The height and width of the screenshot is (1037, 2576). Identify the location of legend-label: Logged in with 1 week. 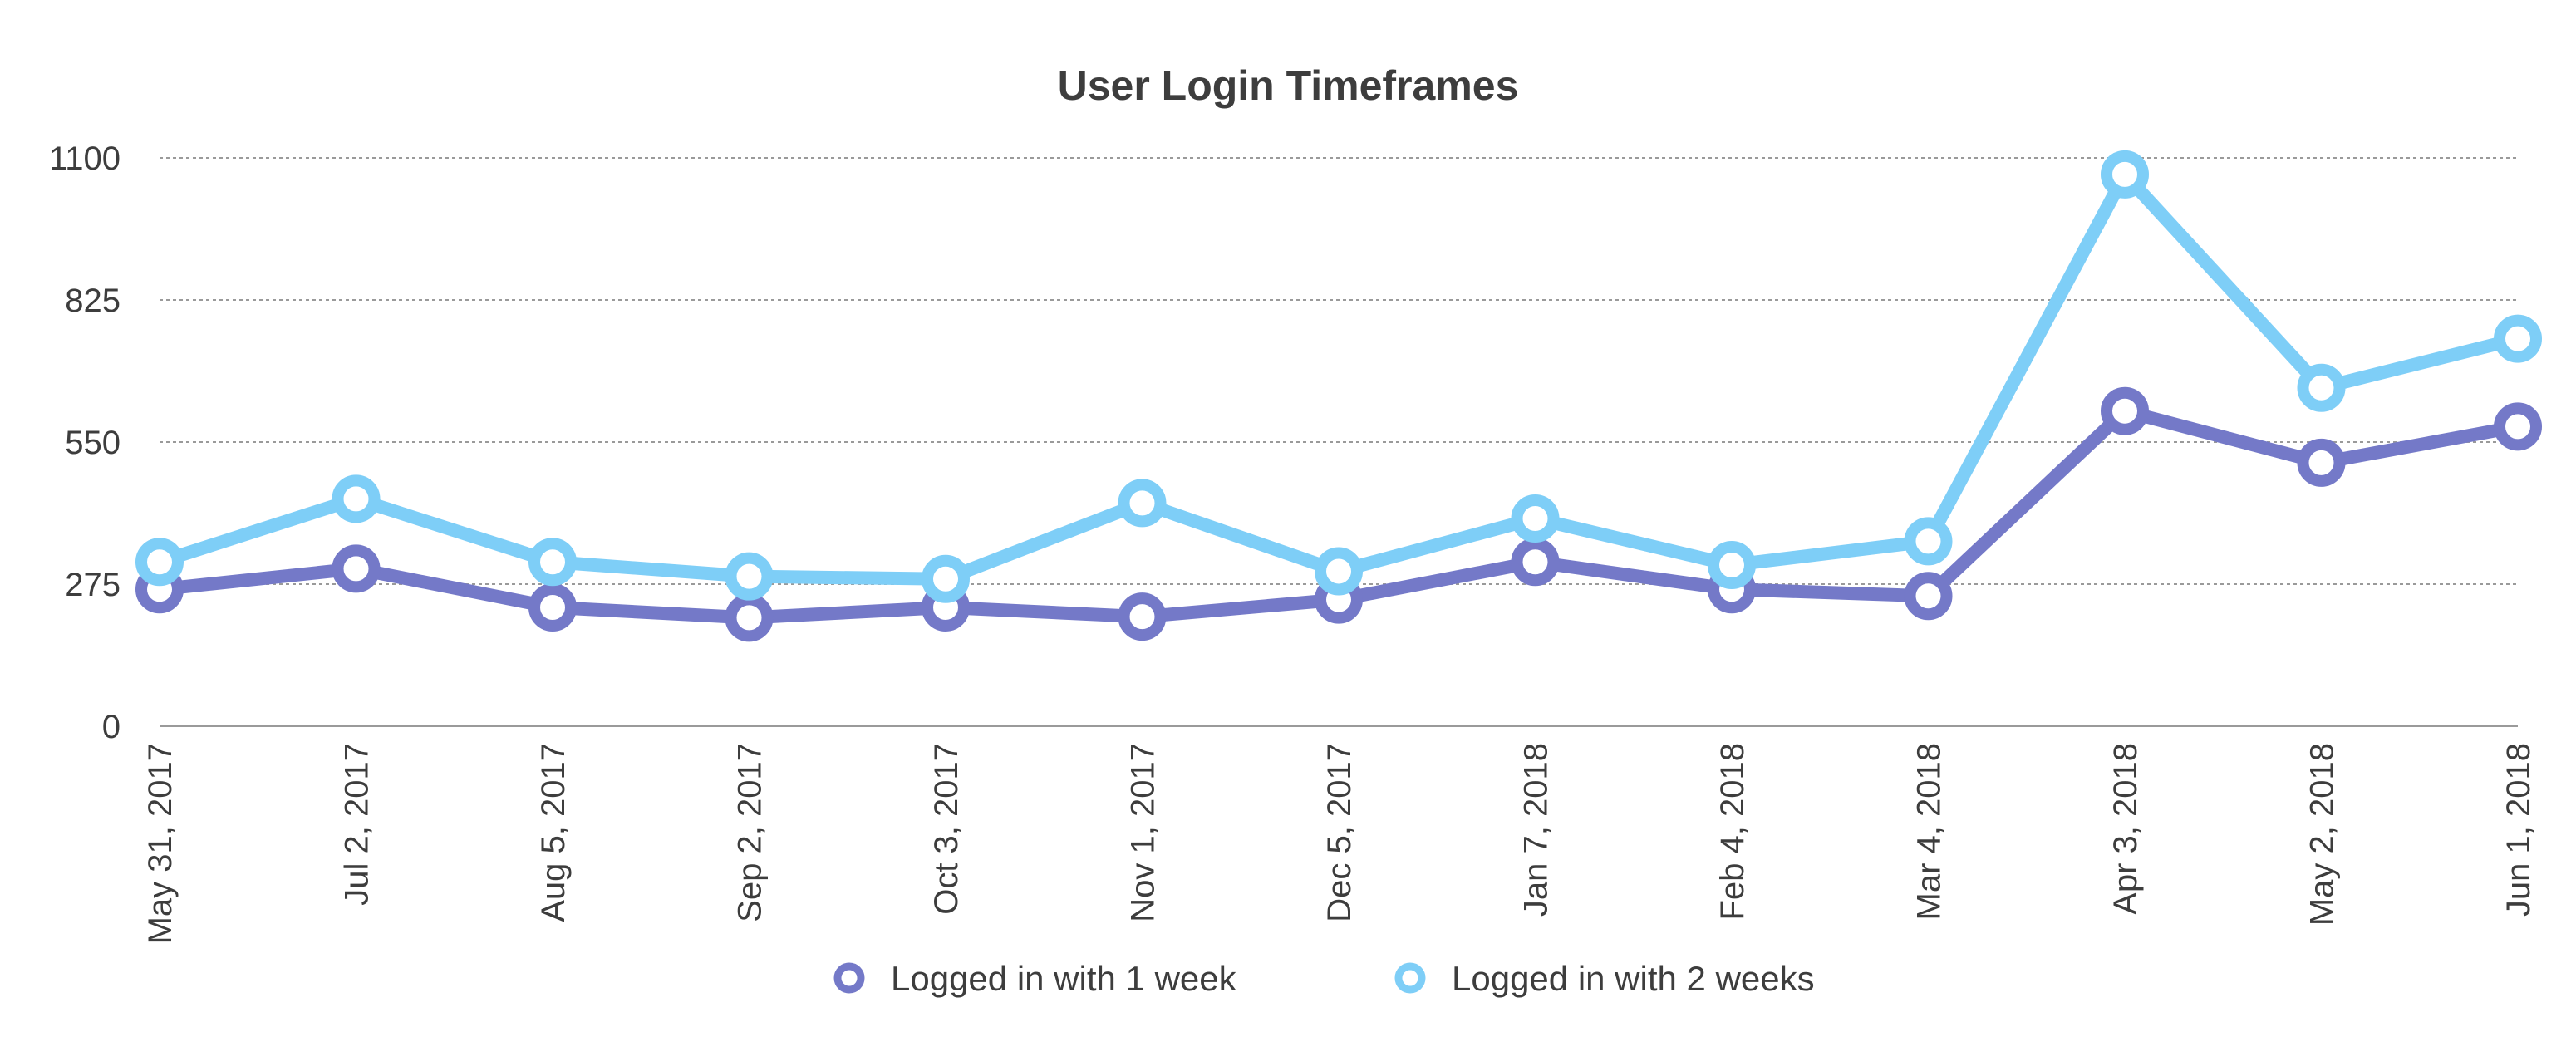
(1064, 979).